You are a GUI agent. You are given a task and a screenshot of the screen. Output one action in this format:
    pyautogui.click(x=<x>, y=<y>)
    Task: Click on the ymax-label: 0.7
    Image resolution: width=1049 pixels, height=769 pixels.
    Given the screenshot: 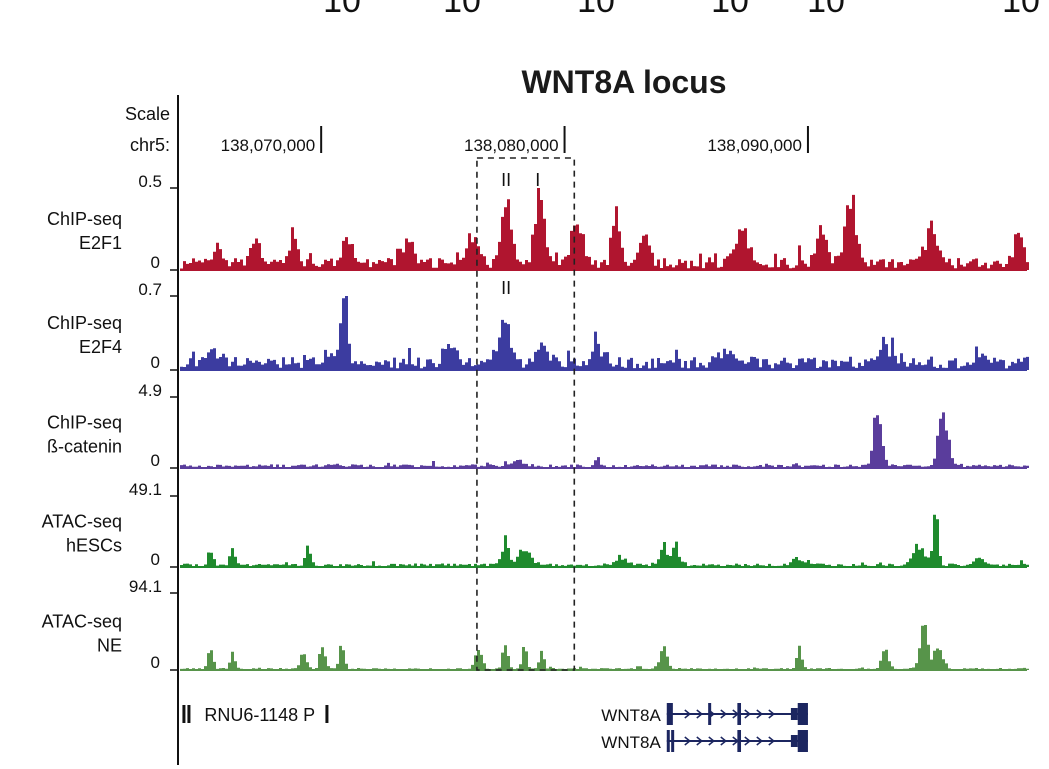 What is the action you would take?
    pyautogui.click(x=150, y=289)
    